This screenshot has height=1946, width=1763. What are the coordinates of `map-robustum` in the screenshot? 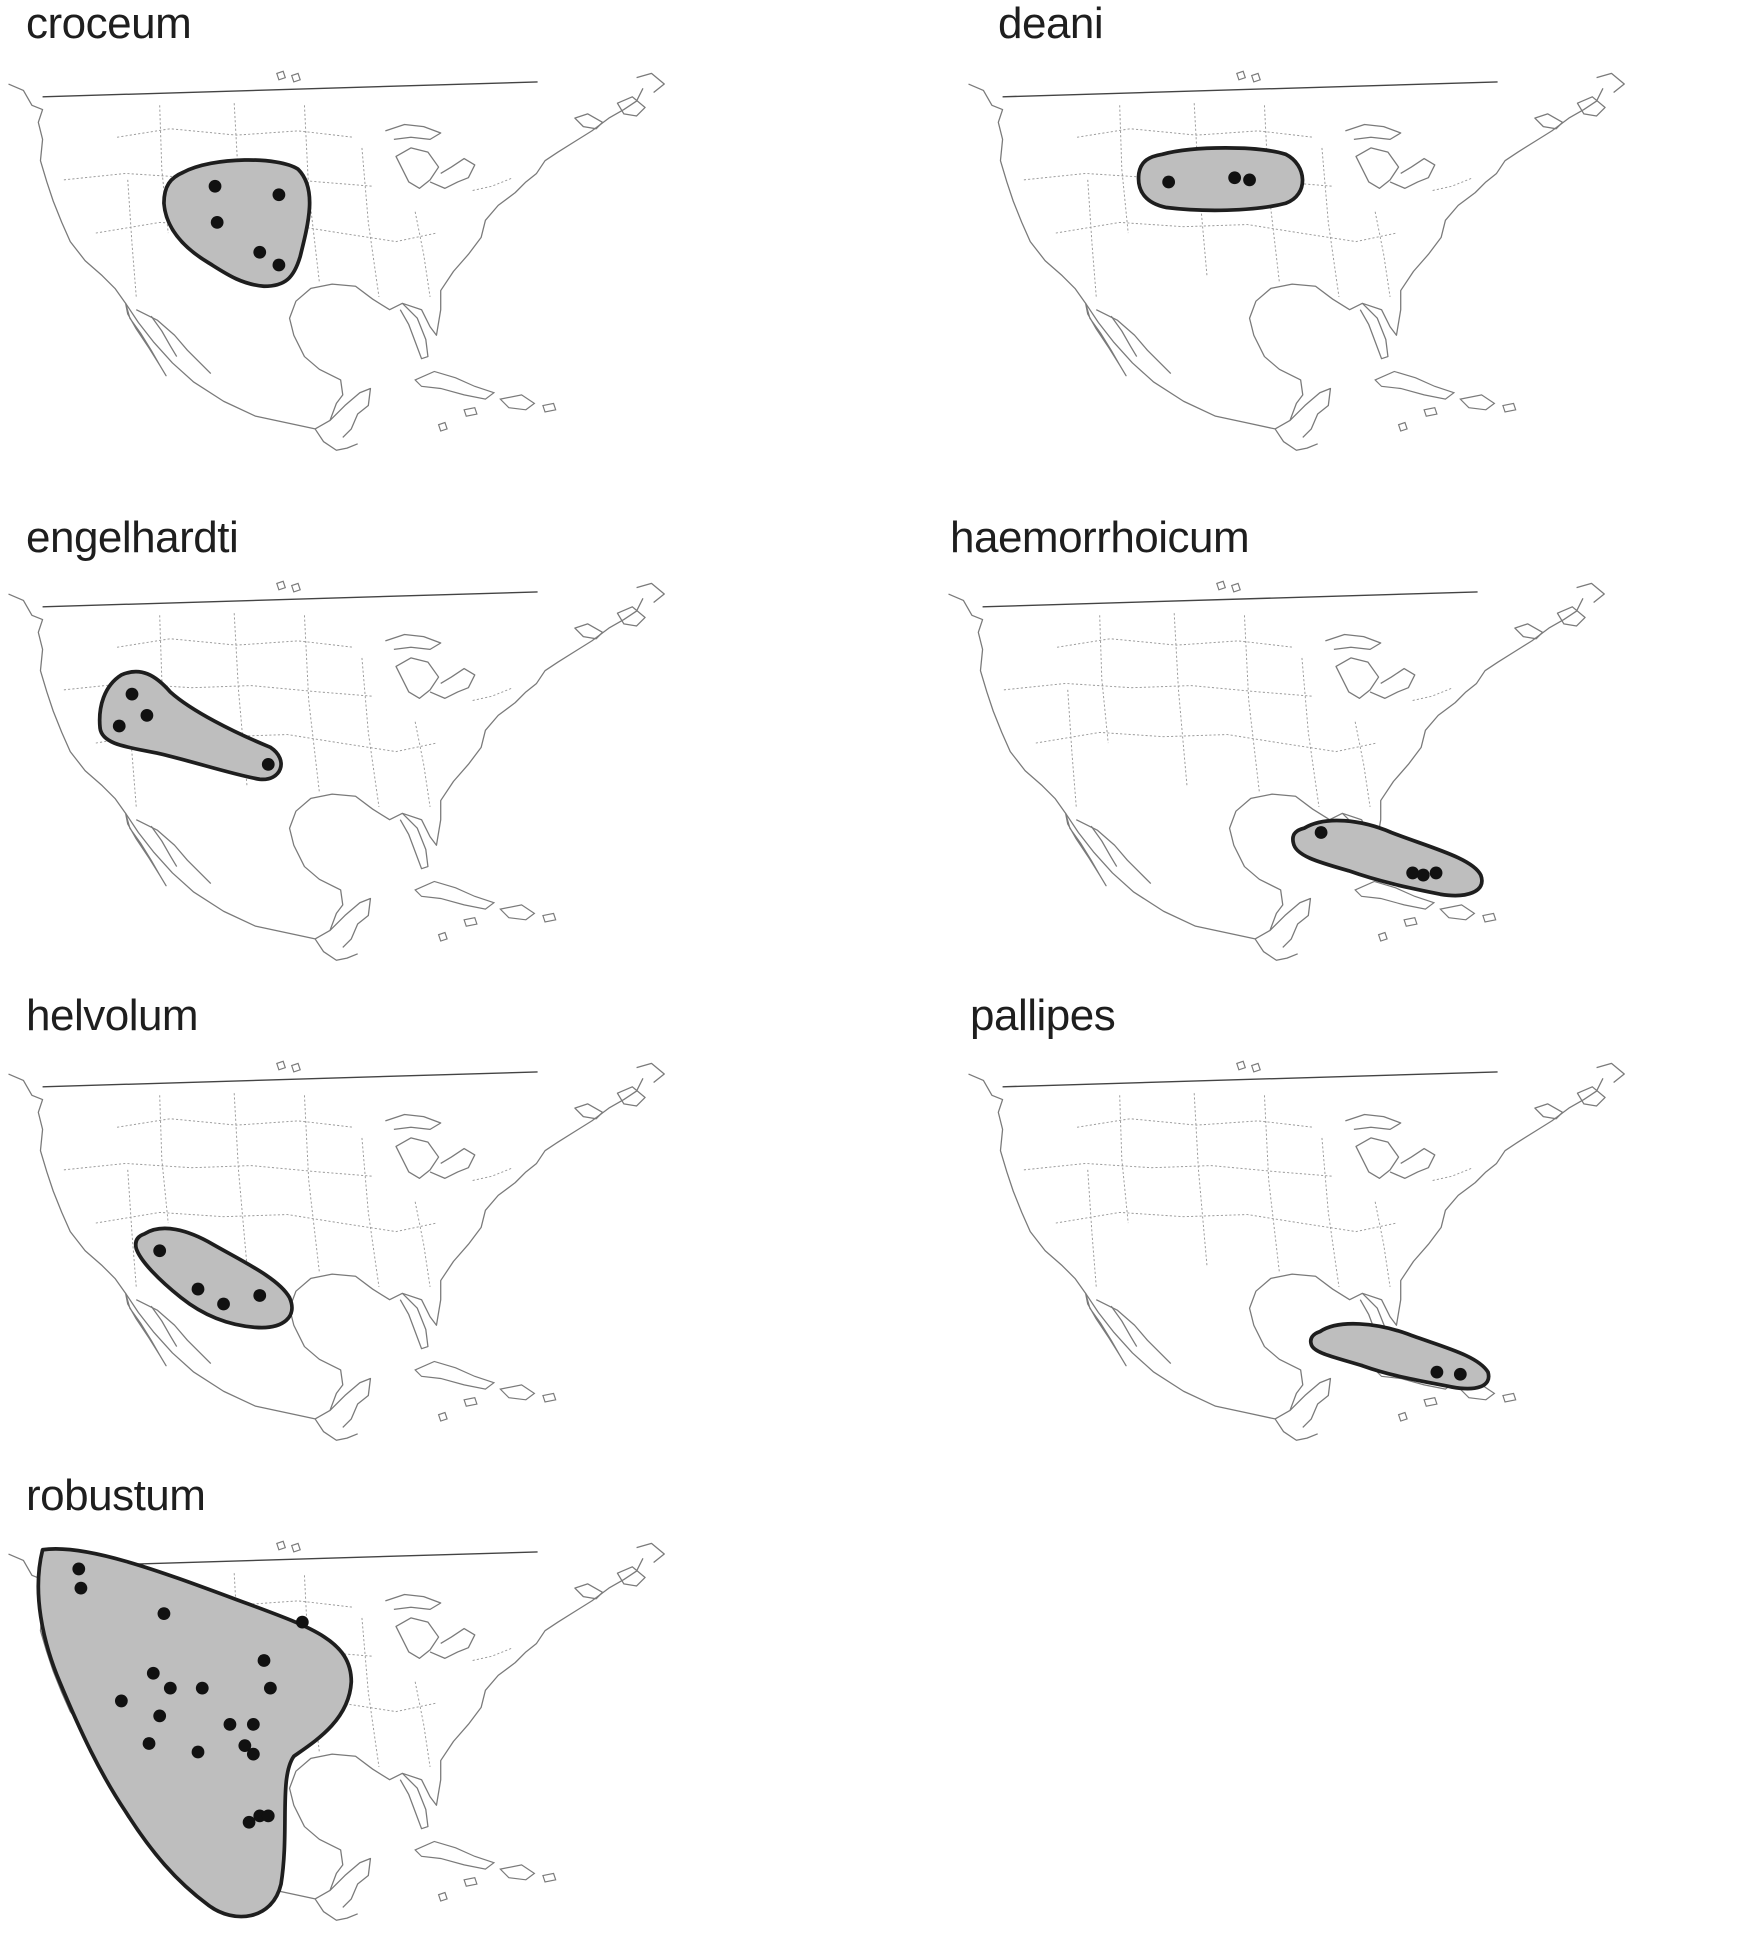 It's located at (336, 1730).